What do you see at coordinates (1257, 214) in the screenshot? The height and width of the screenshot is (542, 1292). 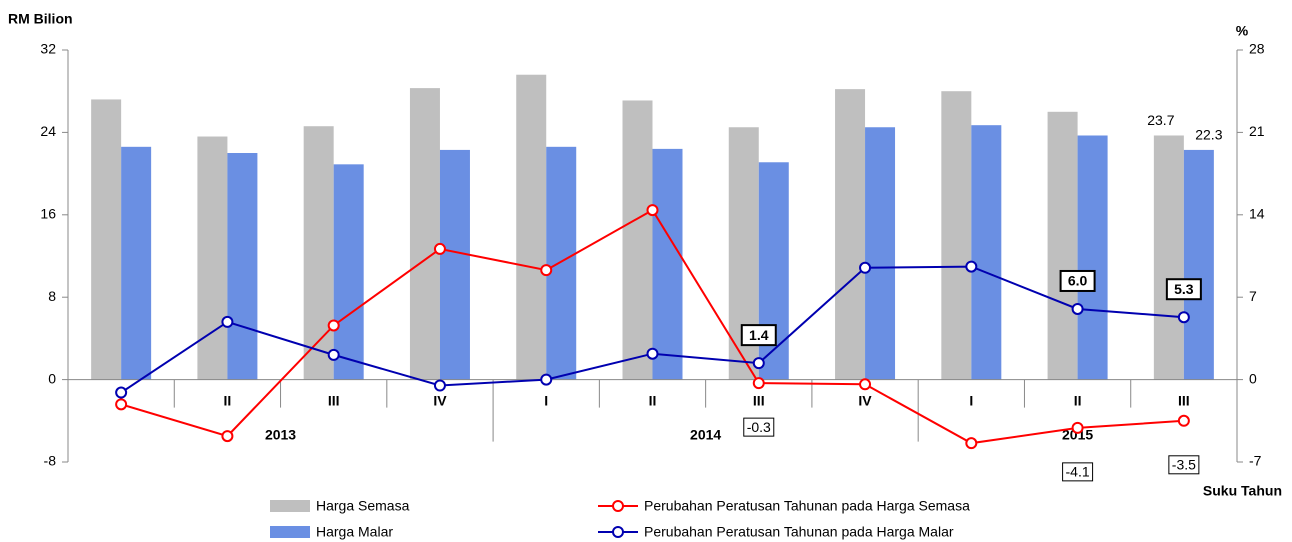 I see `y2-tick-label: 14` at bounding box center [1257, 214].